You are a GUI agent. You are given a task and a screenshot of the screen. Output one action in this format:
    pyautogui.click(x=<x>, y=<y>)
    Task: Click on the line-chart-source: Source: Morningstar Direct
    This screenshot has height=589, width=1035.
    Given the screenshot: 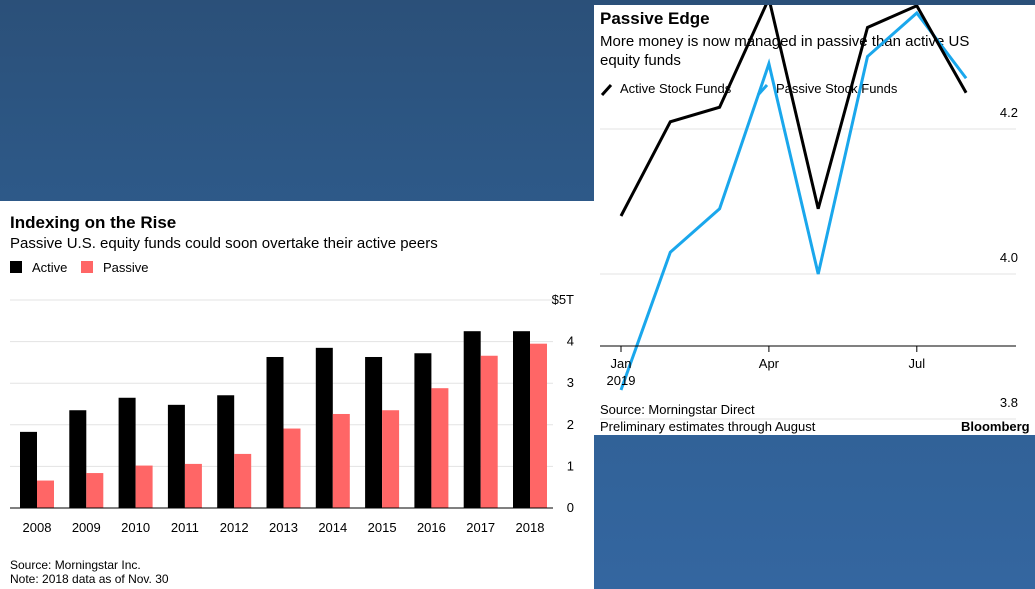 What is the action you would take?
    pyautogui.click(x=677, y=409)
    